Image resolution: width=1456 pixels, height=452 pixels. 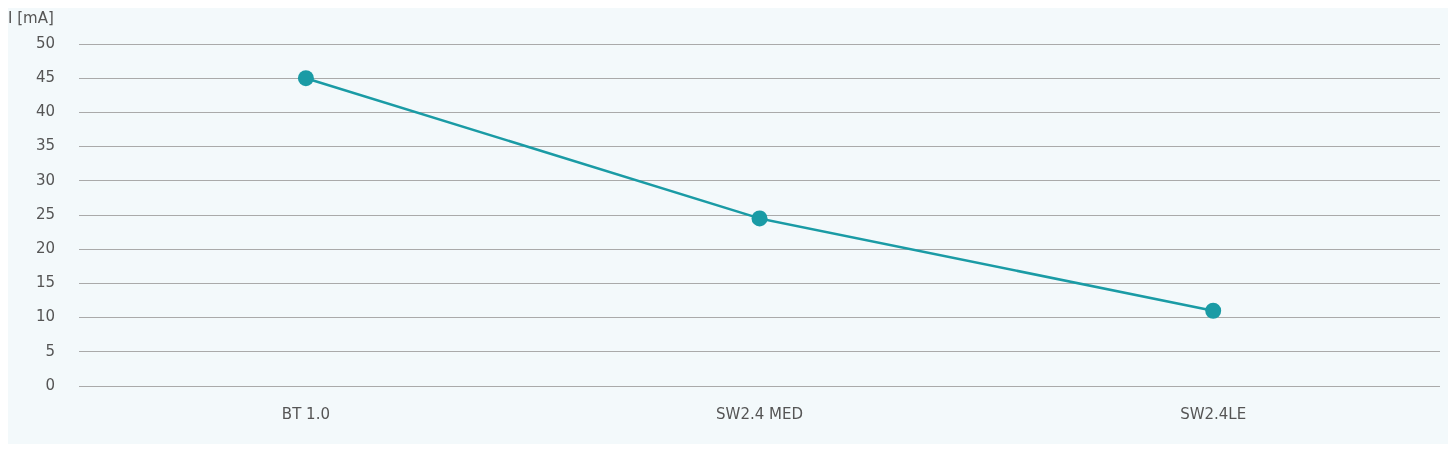 What do you see at coordinates (45, 77) in the screenshot?
I see `y-tick-label: 45` at bounding box center [45, 77].